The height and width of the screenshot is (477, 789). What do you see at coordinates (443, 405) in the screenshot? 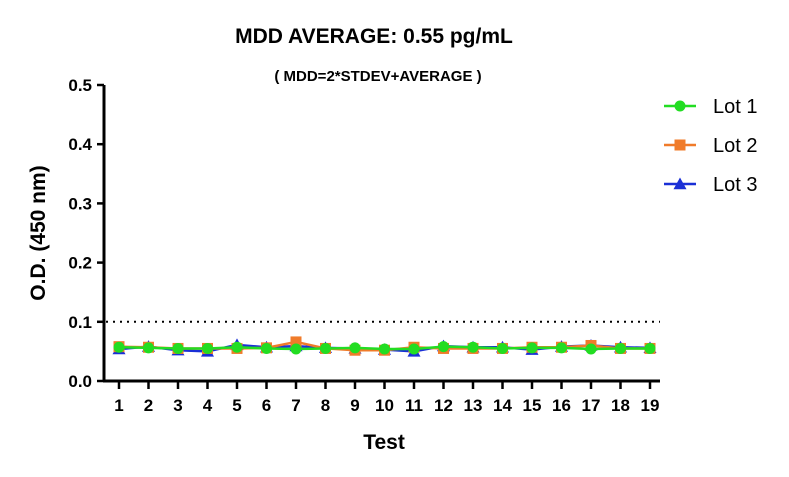
I see `x-tick-label: 12` at bounding box center [443, 405].